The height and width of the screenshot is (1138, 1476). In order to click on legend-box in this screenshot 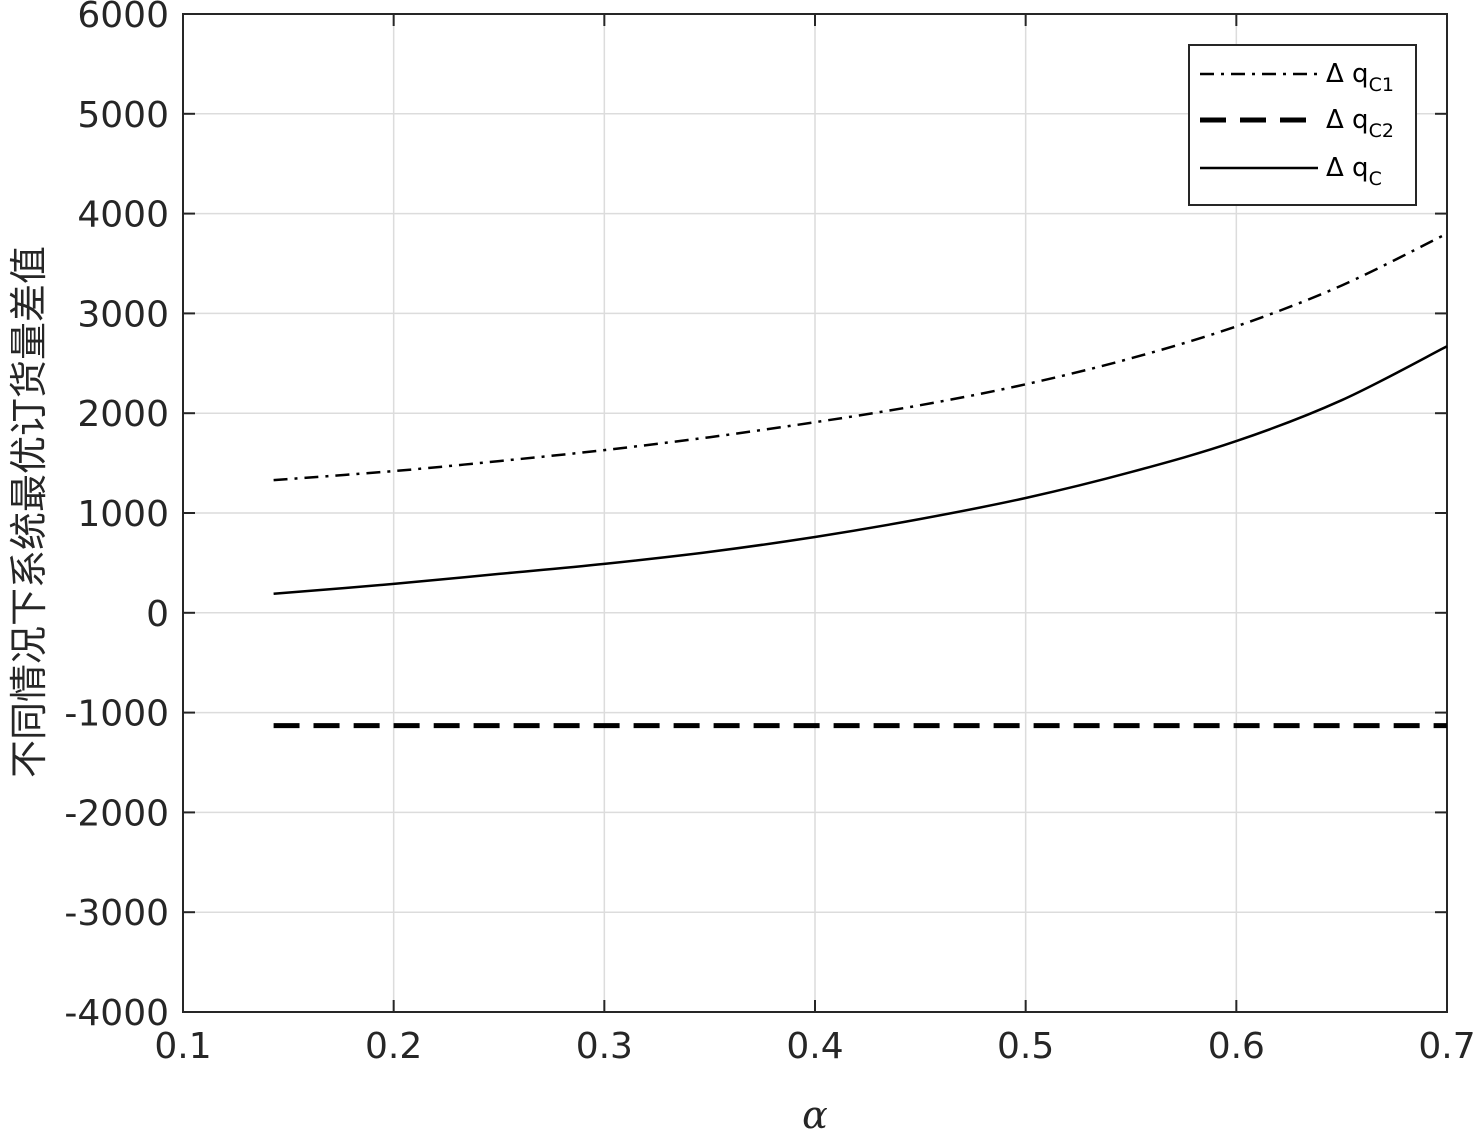, I will do `click(1302, 125)`.